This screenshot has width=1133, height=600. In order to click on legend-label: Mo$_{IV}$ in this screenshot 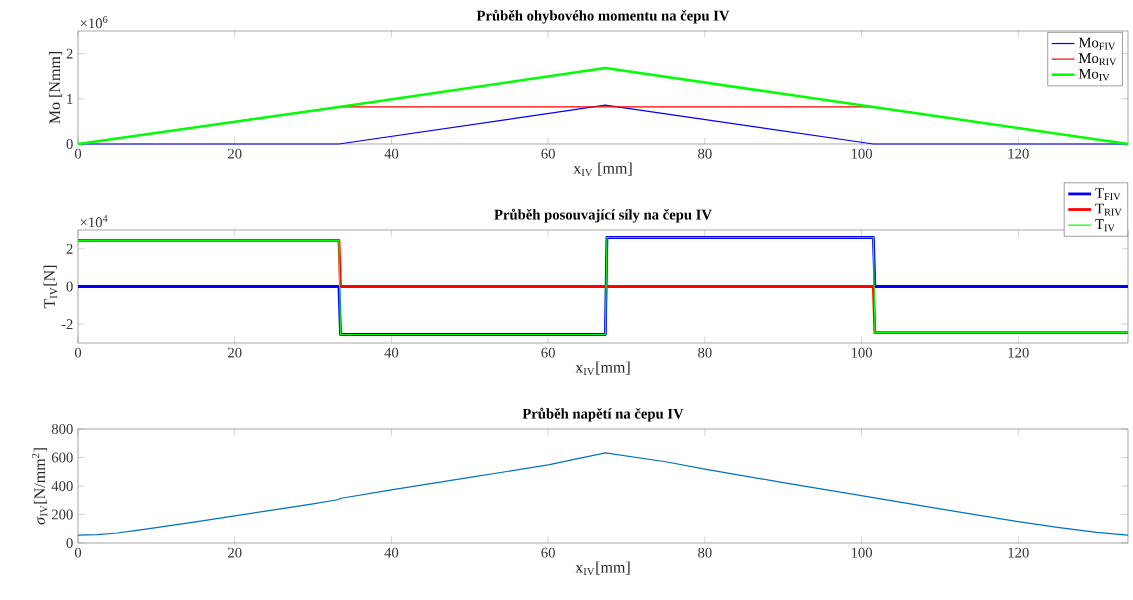, I will do `click(1094, 74)`.